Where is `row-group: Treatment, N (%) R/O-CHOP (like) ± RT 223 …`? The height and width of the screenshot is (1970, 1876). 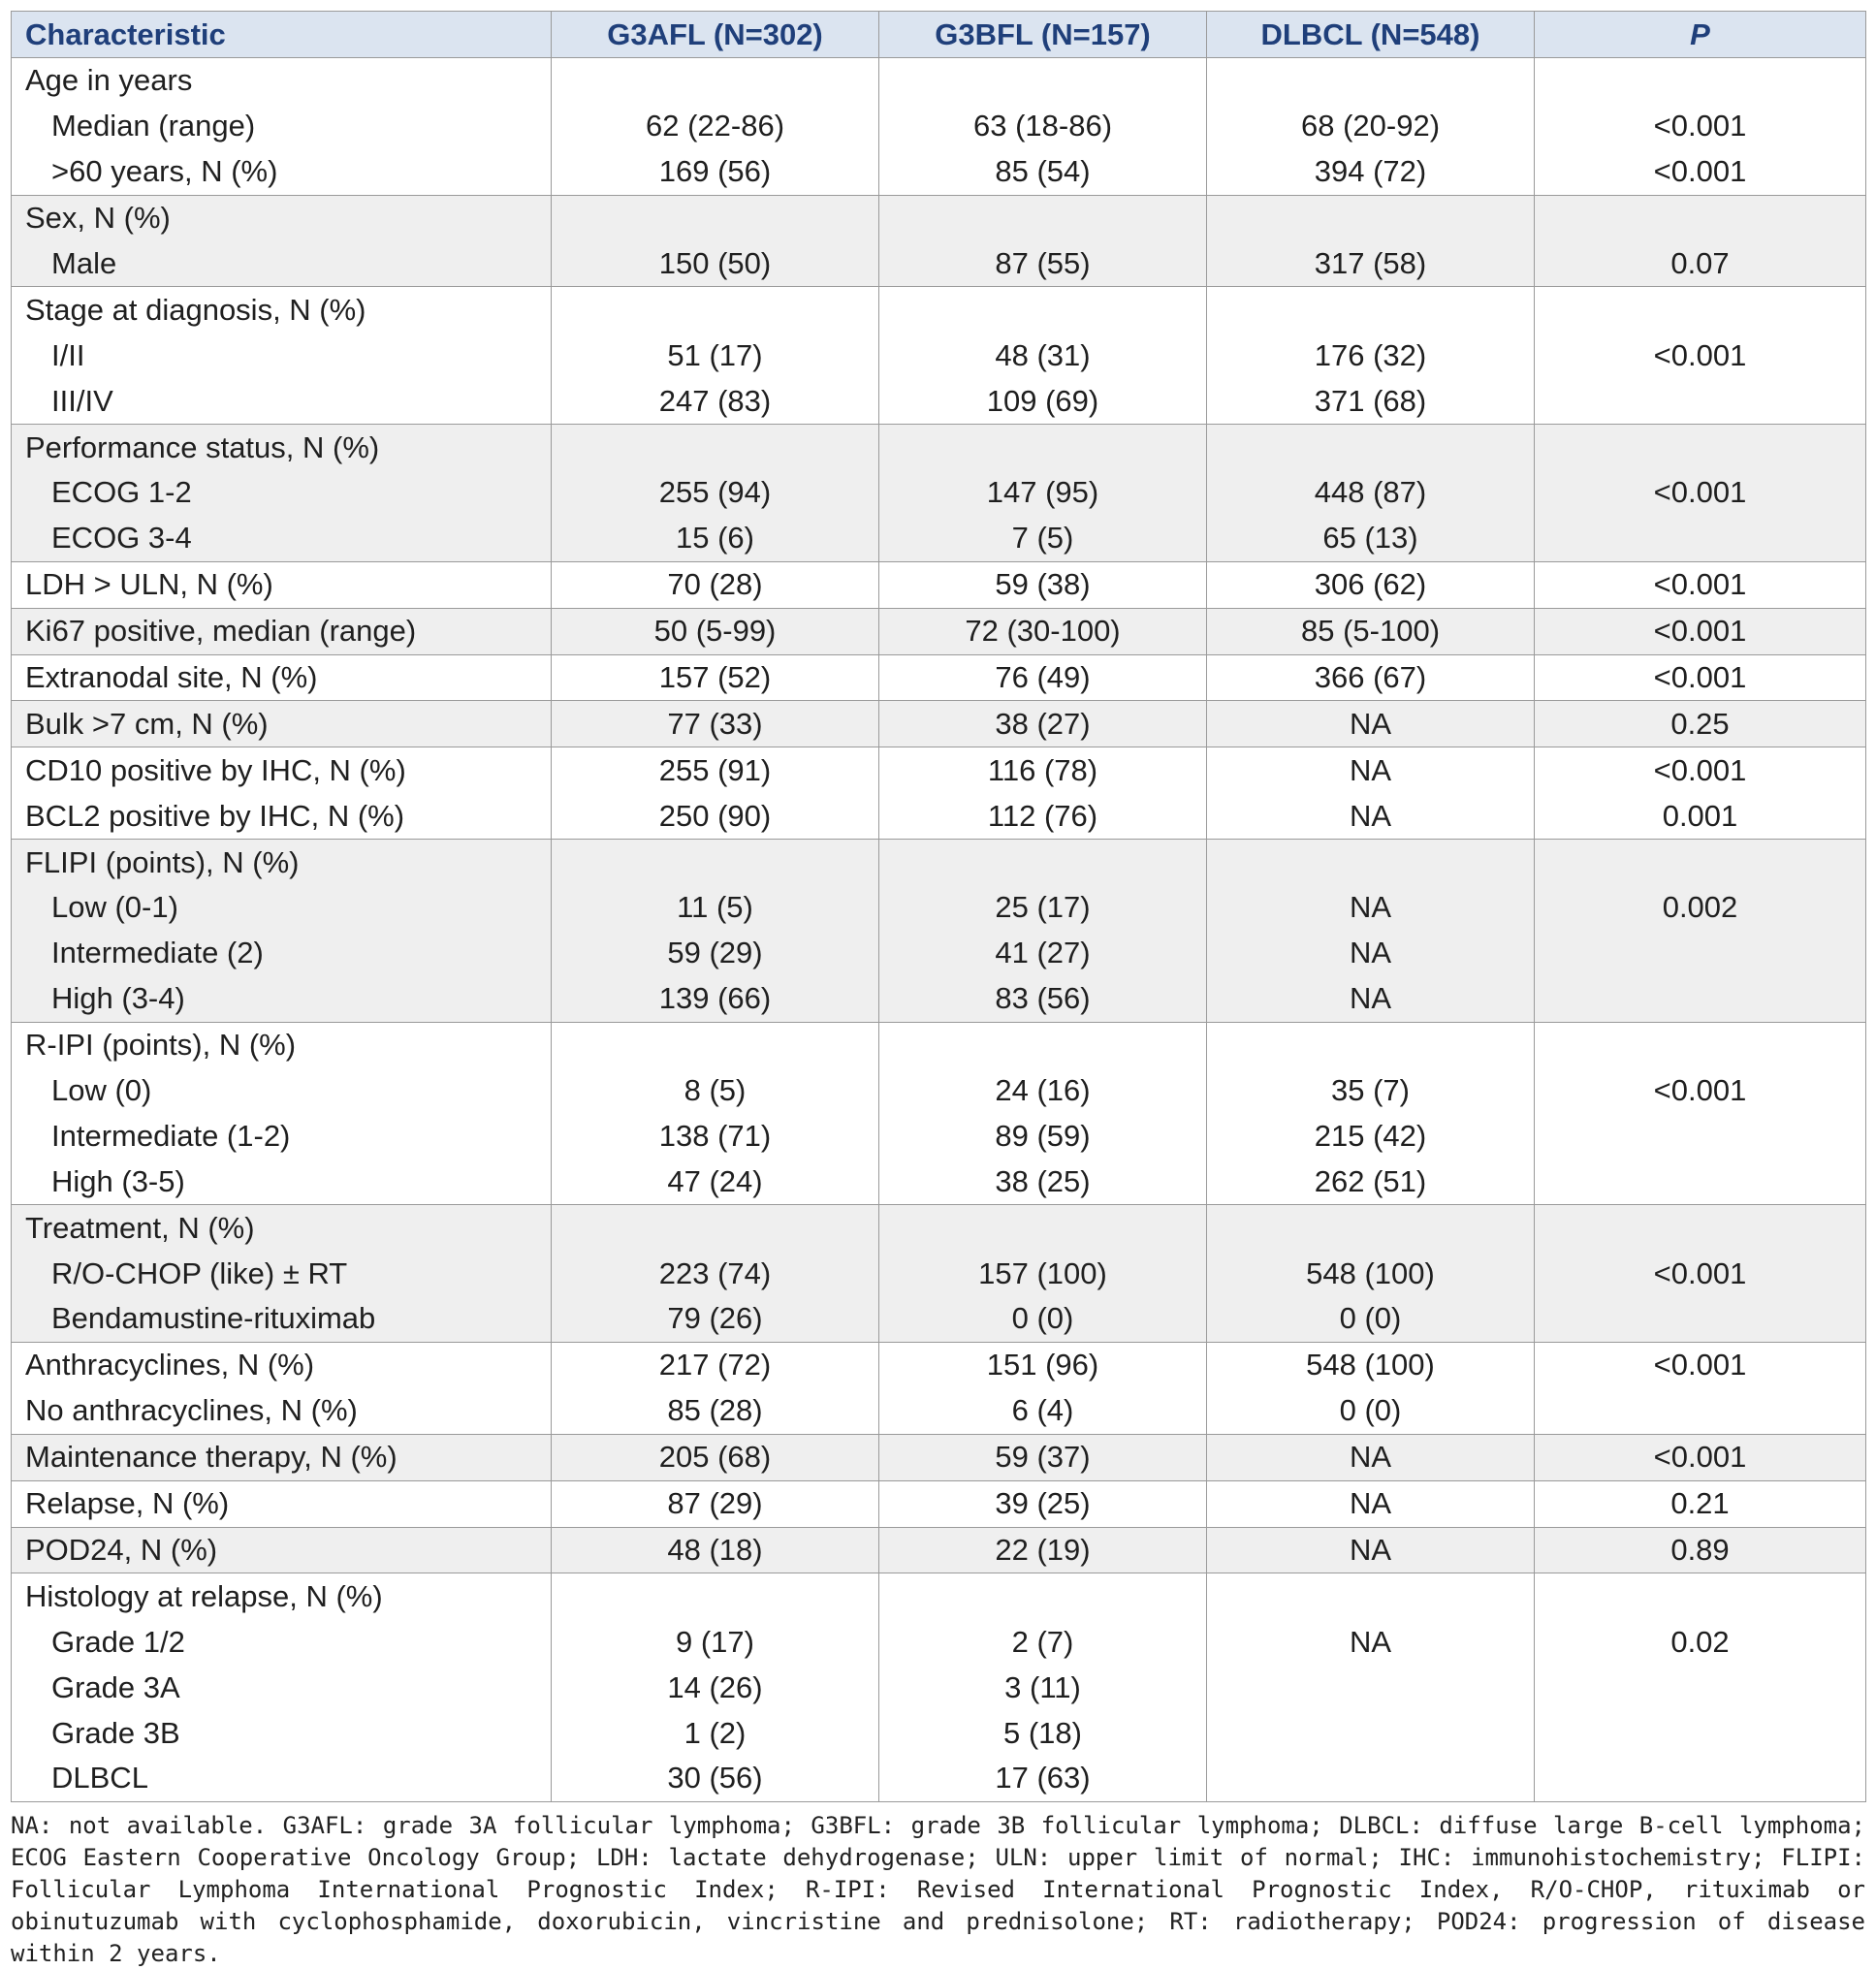
row-group: Treatment, N (%) R/O-CHOP (like) ± RT 223 … is located at coordinates (938, 1273).